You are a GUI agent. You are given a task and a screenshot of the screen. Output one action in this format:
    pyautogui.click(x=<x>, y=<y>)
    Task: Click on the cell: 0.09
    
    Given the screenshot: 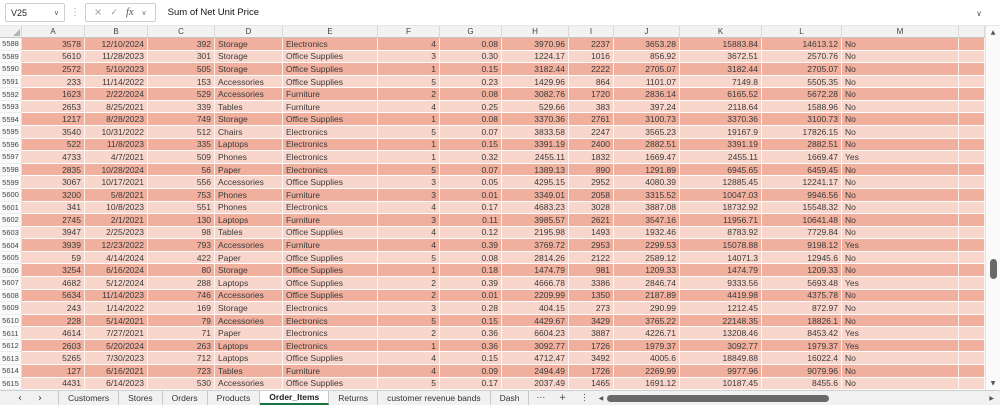 What is the action you would take?
    pyautogui.click(x=471, y=371)
    